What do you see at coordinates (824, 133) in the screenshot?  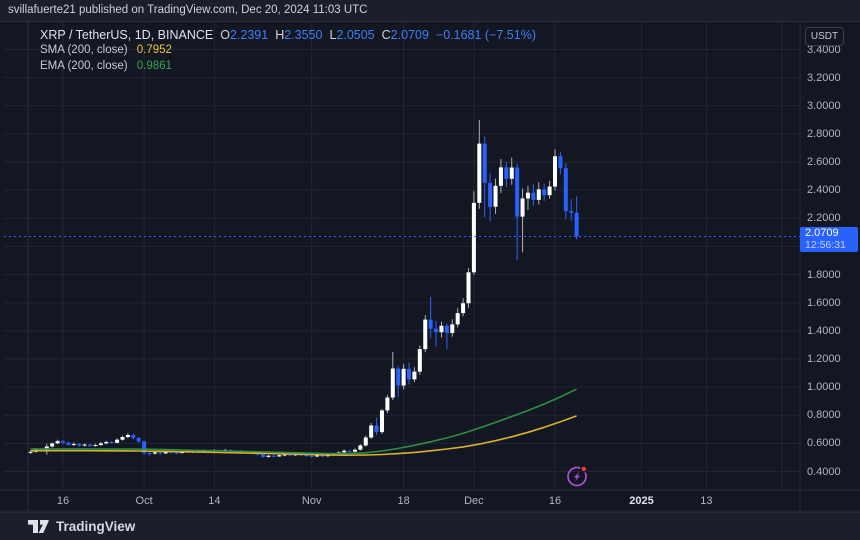 I see `price-axis-label: 2.8000` at bounding box center [824, 133].